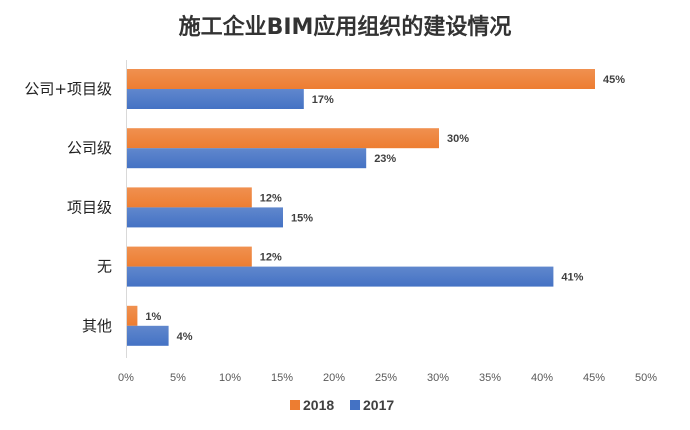 The image size is (690, 430). Describe the element at coordinates (153, 317) in the screenshot. I see `data-label: 1%` at that location.